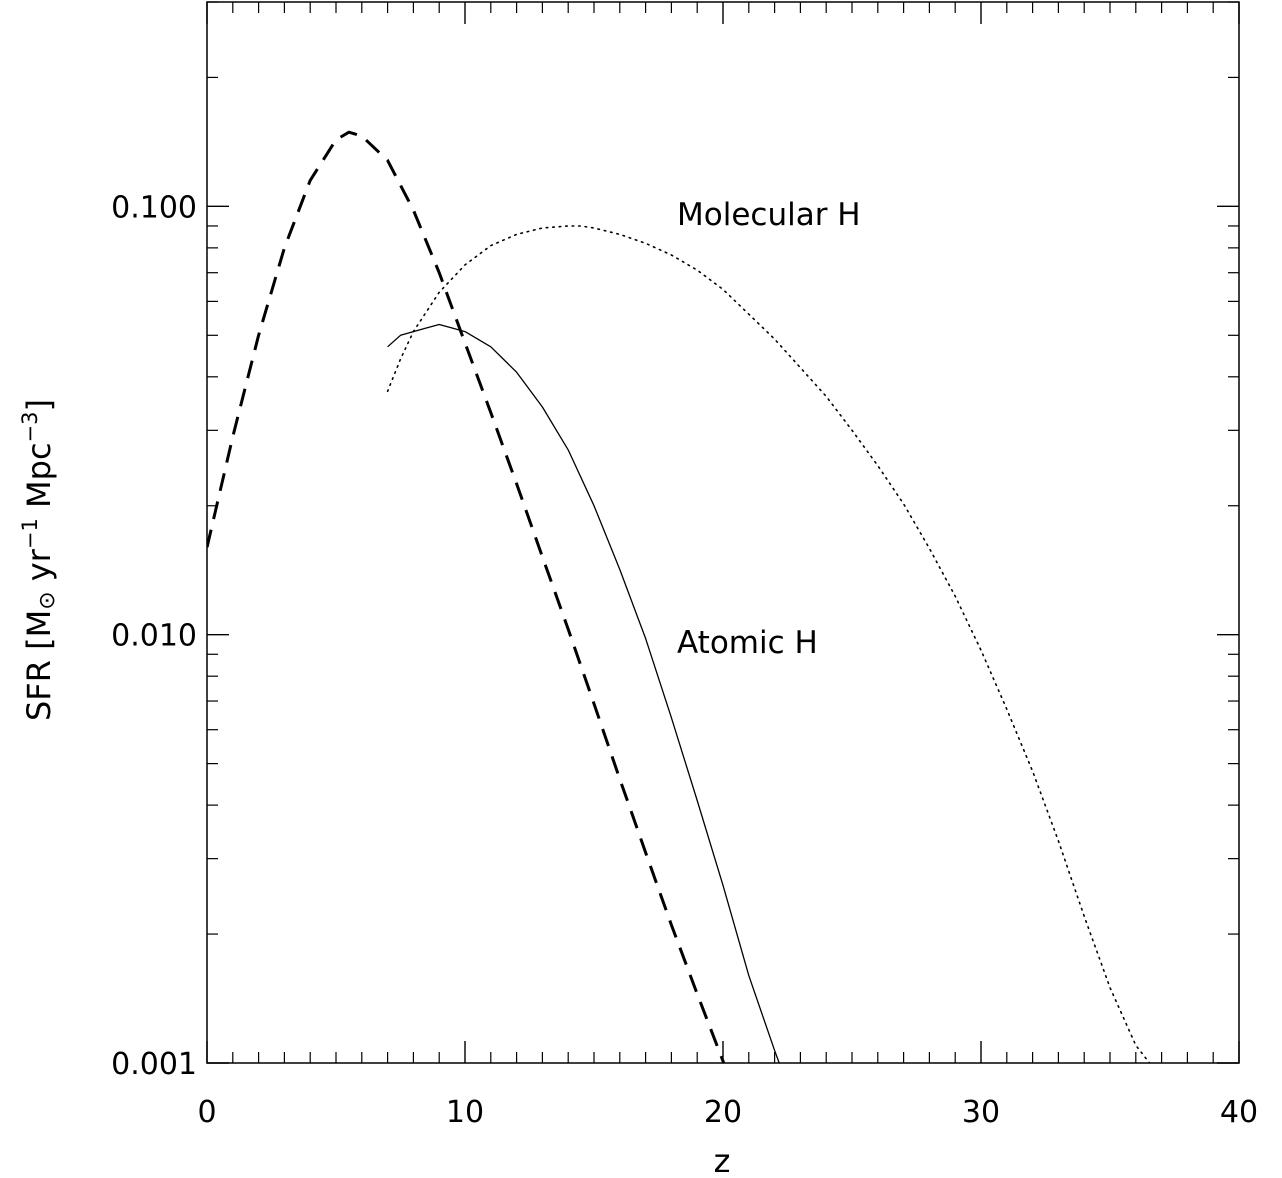  I want to click on x-tick-label: 10, so click(465, 1112).